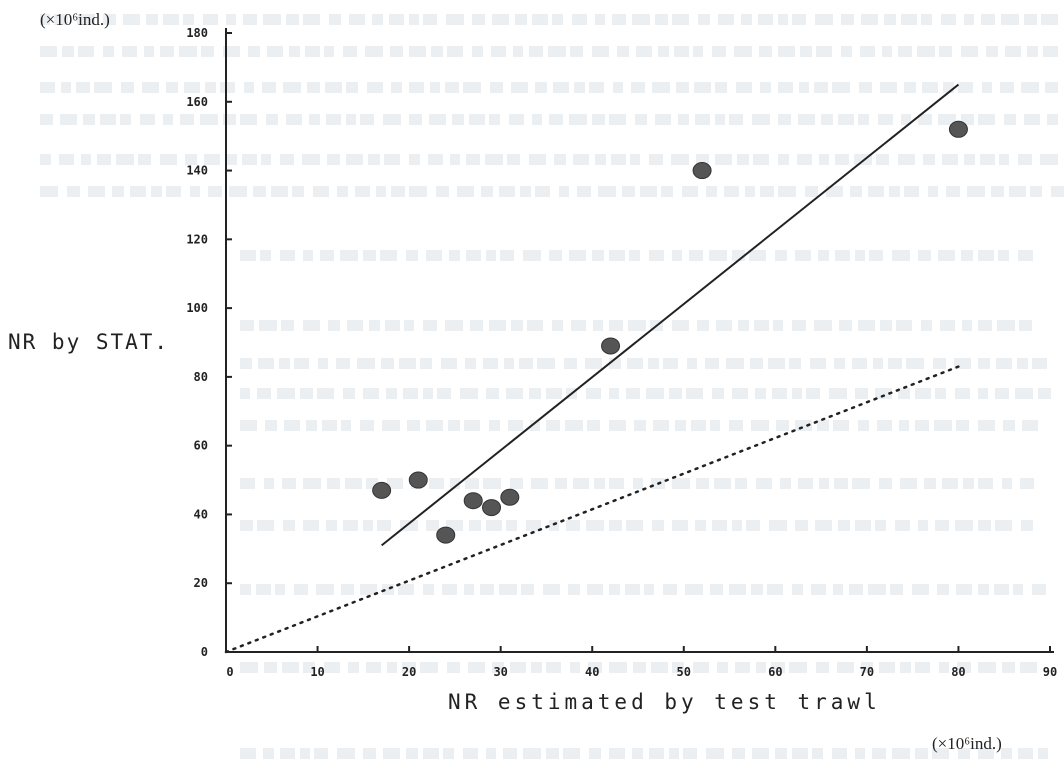 This screenshot has height=762, width=1064. What do you see at coordinates (75, 19) in the screenshot?
I see `y-axis-unit: (×10⁶ind.)` at bounding box center [75, 19].